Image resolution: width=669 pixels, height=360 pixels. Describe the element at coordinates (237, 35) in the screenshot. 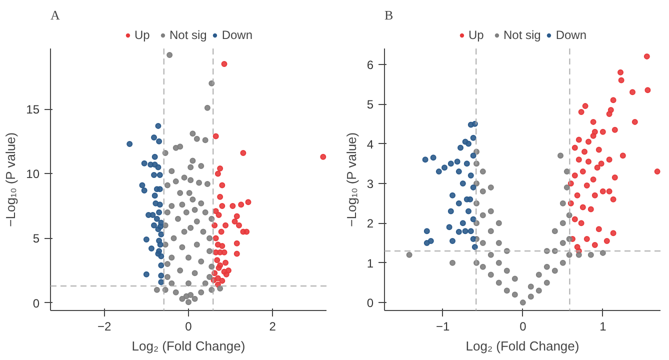

I see `legend-label: Down` at that location.